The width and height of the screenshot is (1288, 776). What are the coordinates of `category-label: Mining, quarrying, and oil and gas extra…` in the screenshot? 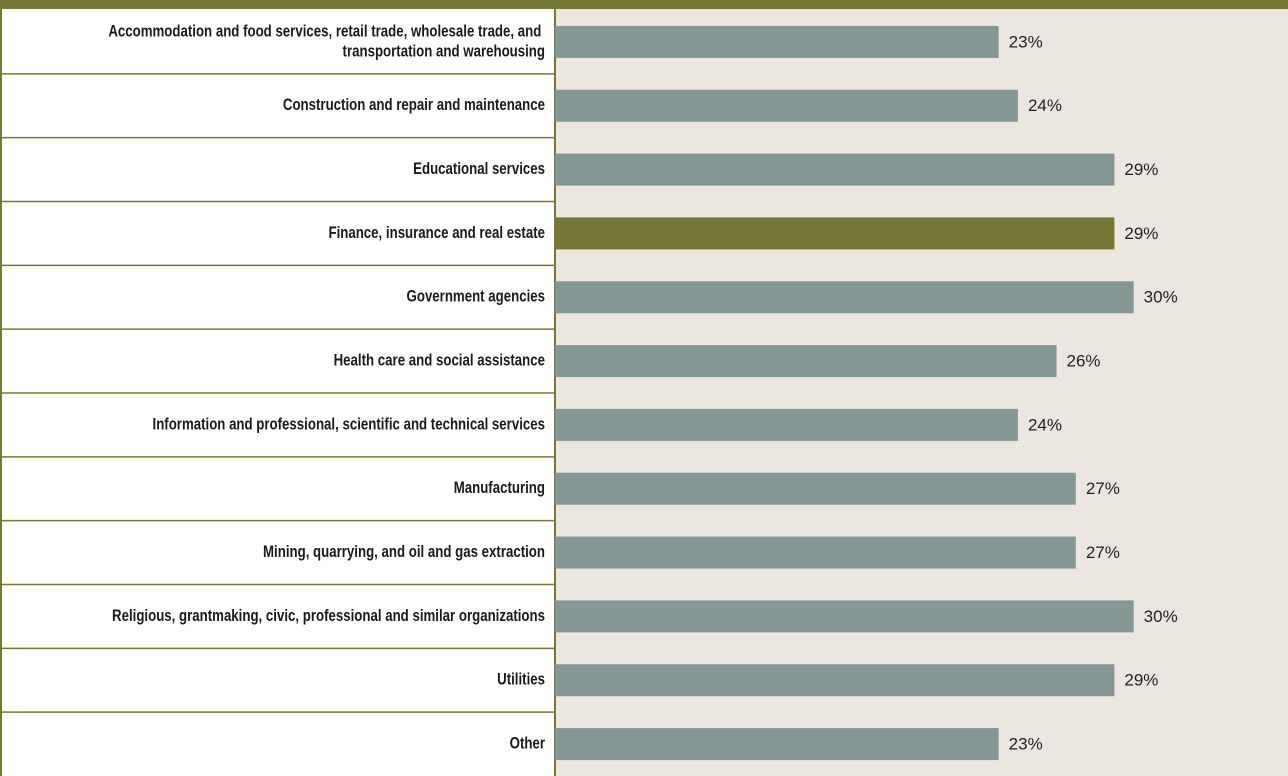 It's located at (404, 552).